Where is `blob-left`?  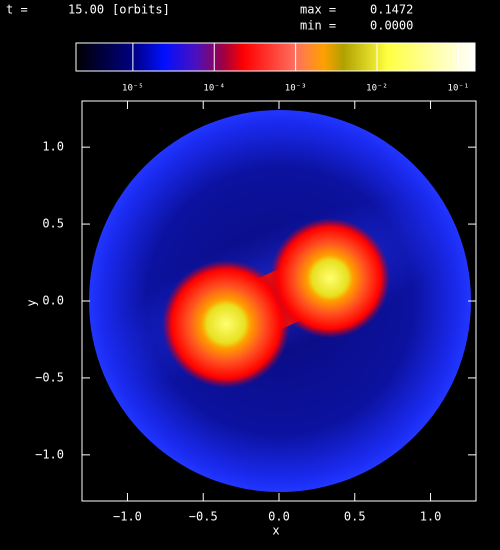 blob-left is located at coordinates (226, 324).